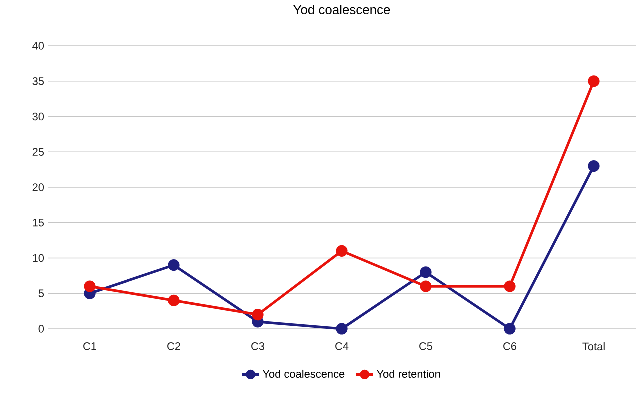 The width and height of the screenshot is (644, 405). Describe the element at coordinates (38, 116) in the screenshot. I see `y-tick-label: 30` at that location.